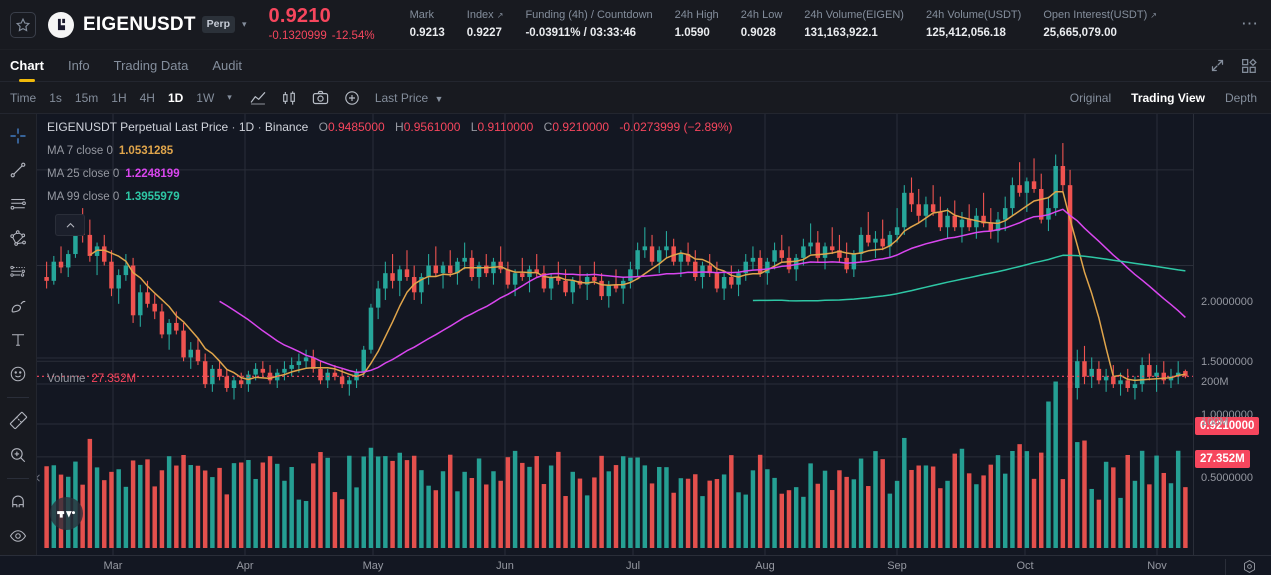  What do you see at coordinates (245, 566) in the screenshot?
I see `time-tick-apr: Apr` at bounding box center [245, 566].